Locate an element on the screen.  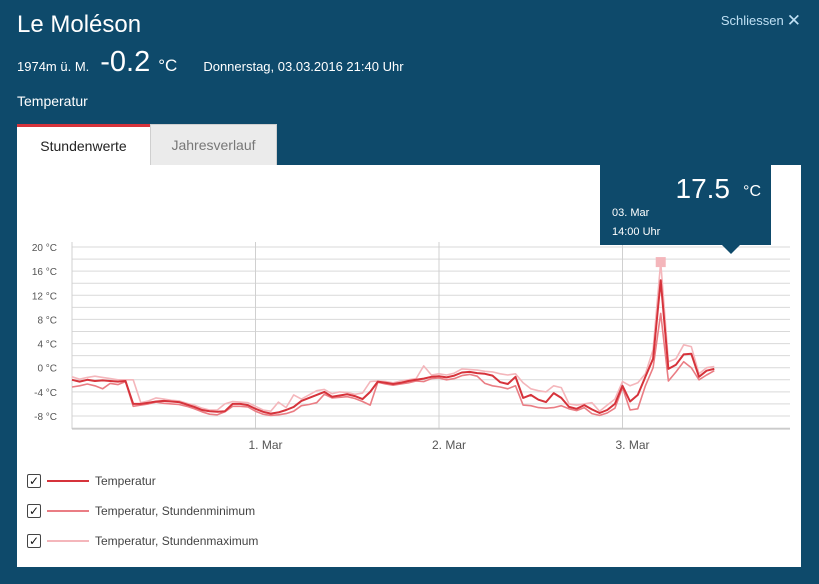
legend-stundenminimum: ✓ Temperatur, Stundenminimum is located at coordinates (141, 511).